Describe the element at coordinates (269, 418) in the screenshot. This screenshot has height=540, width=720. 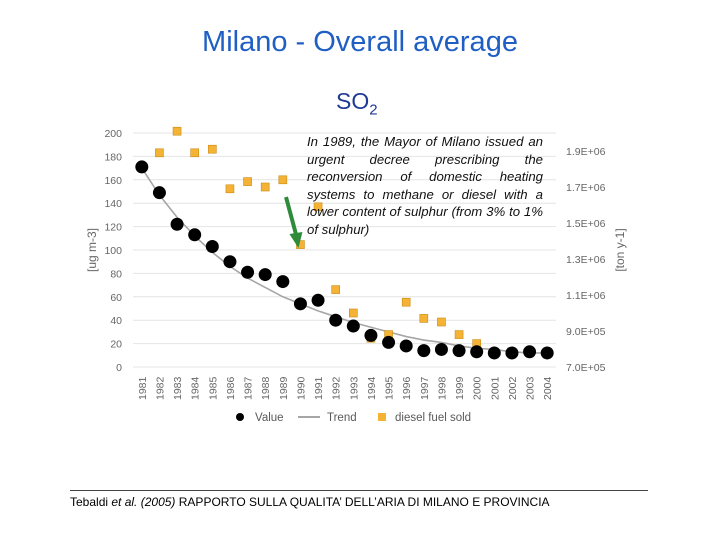
I see `legend-value-label: Value` at that location.